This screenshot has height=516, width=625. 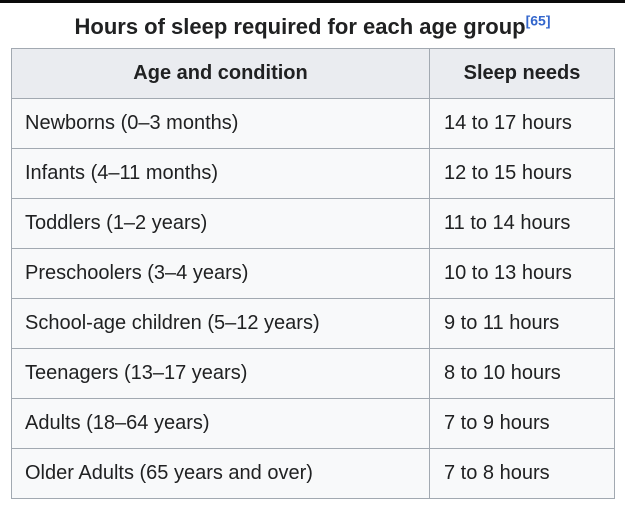 I want to click on table-row: Preschoolers (3–4 years) 10 to 13 hours, so click(x=313, y=273).